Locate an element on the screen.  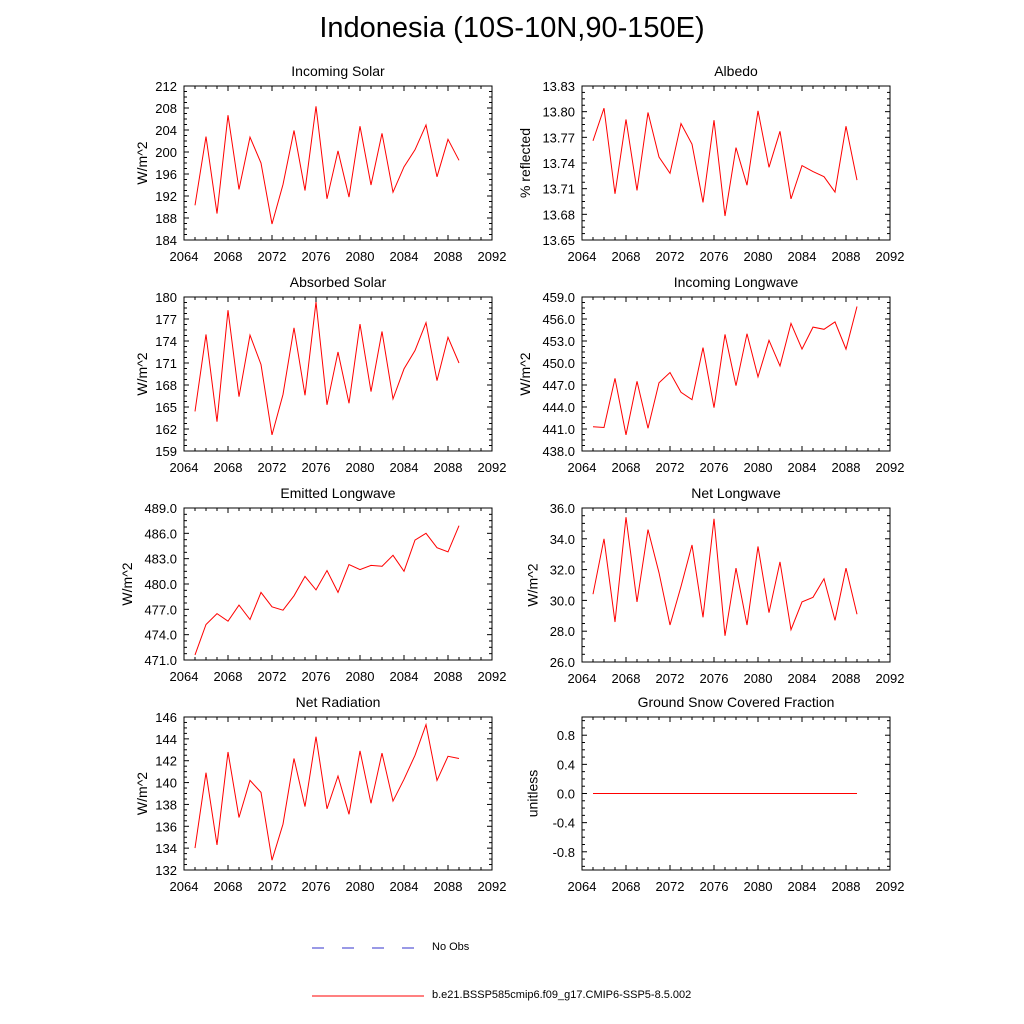
y-tick-label: 13.65 is located at coordinates (558, 240).